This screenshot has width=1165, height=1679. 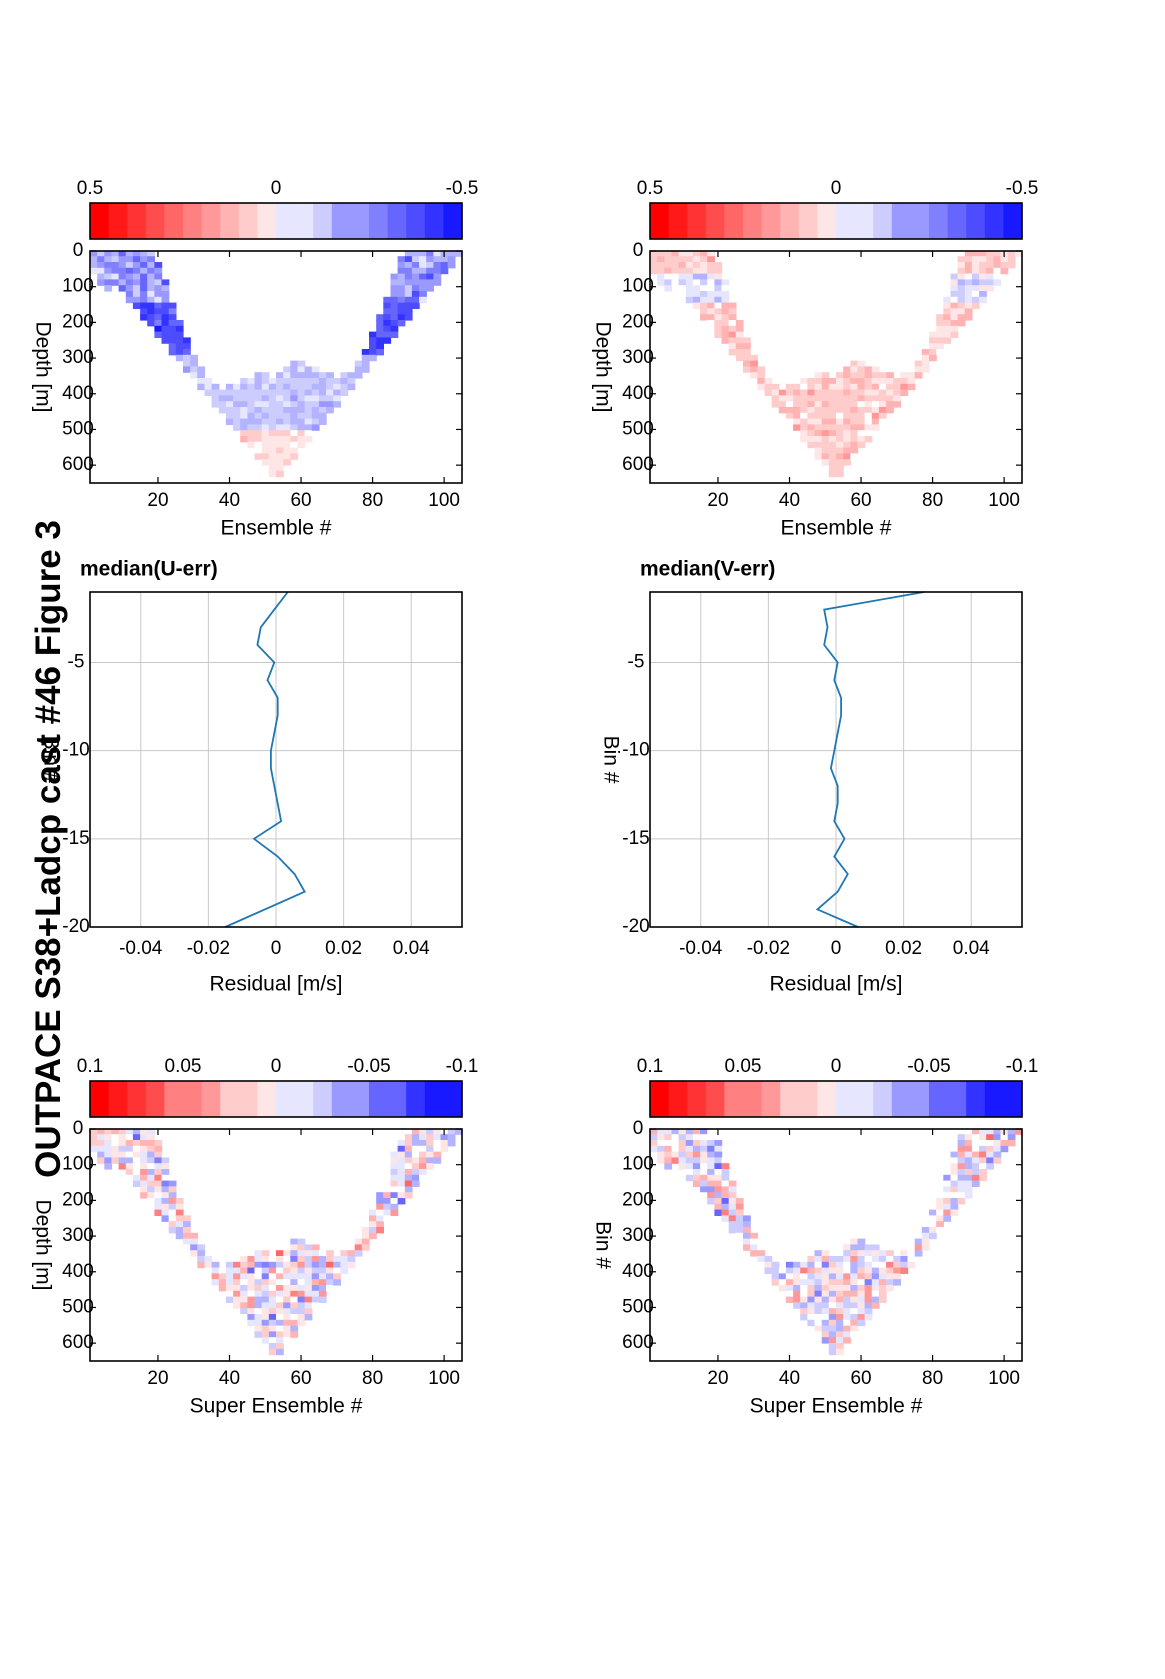 What do you see at coordinates (78, 428) in the screenshot?
I see `y-tick-label: 500` at bounding box center [78, 428].